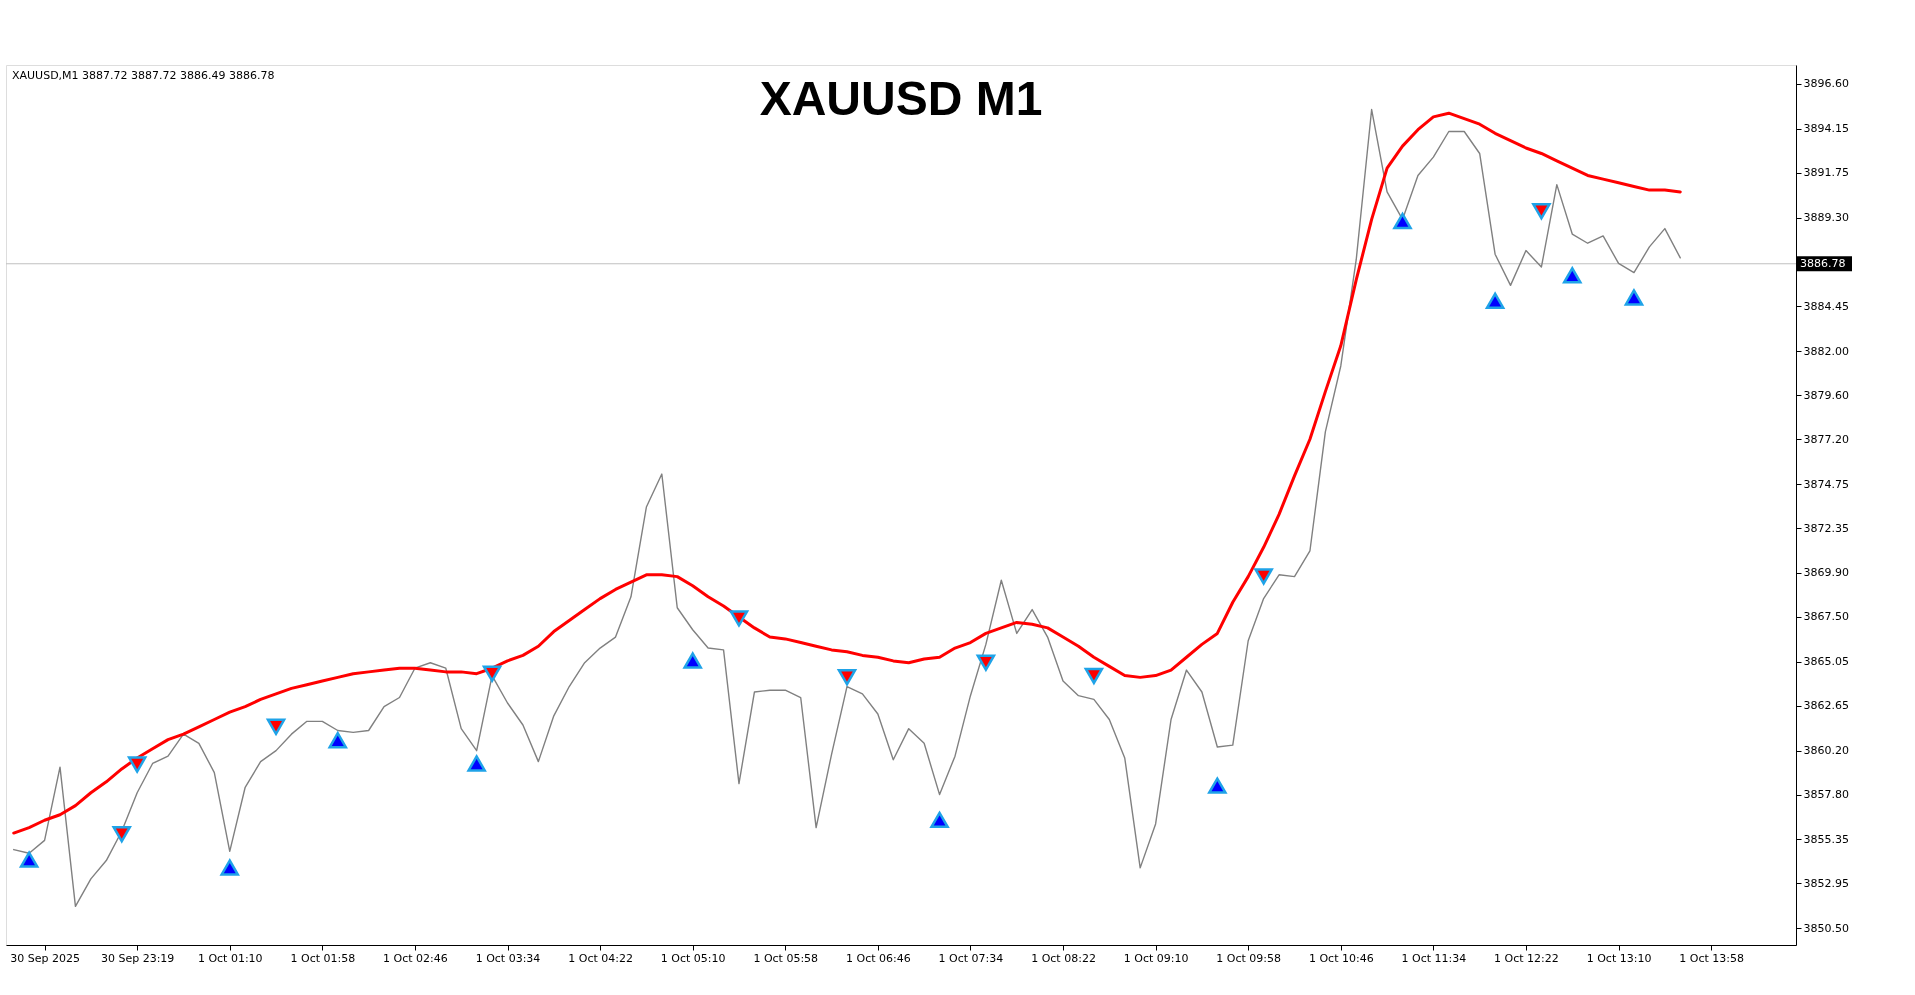 This screenshot has height=995, width=1915. What do you see at coordinates (1826, 84) in the screenshot?
I see `y-tick-label: 3896.60` at bounding box center [1826, 84].